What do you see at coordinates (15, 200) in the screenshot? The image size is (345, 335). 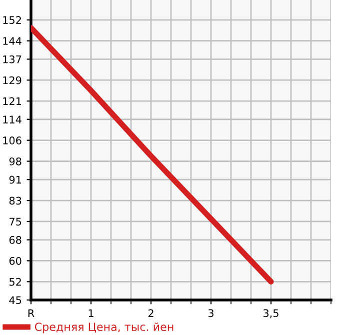 I see `y-tick-label: 83` at bounding box center [15, 200].